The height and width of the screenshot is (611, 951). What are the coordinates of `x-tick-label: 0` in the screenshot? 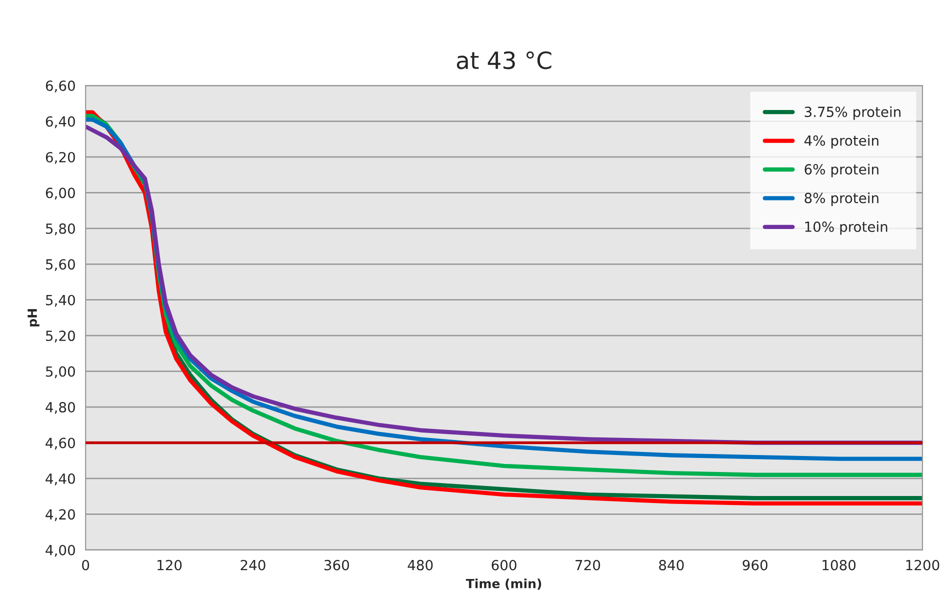 It's located at (86, 565).